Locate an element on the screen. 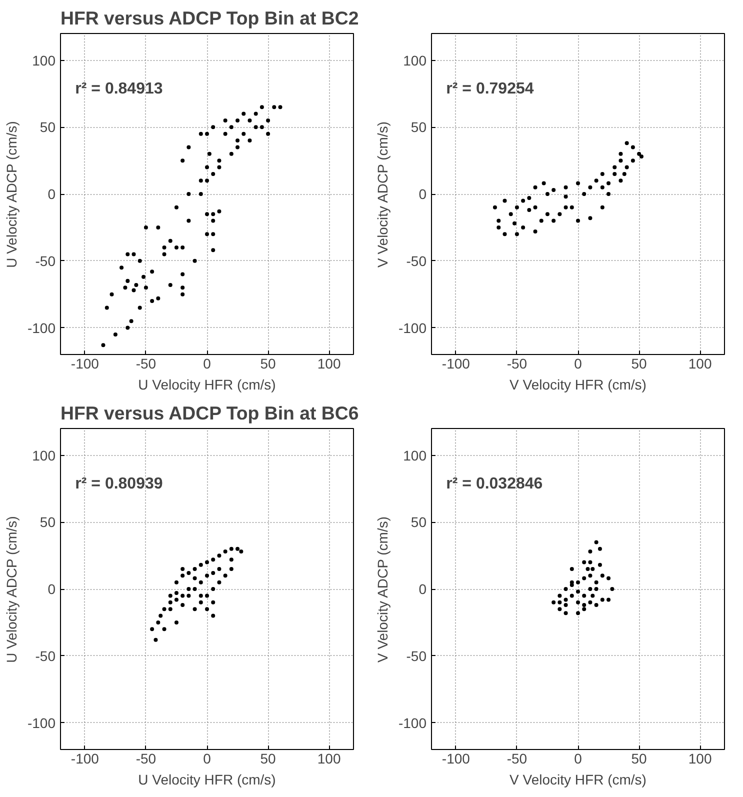 The image size is (743, 797). annotation: r² = 0.80939 is located at coordinates (119, 484).